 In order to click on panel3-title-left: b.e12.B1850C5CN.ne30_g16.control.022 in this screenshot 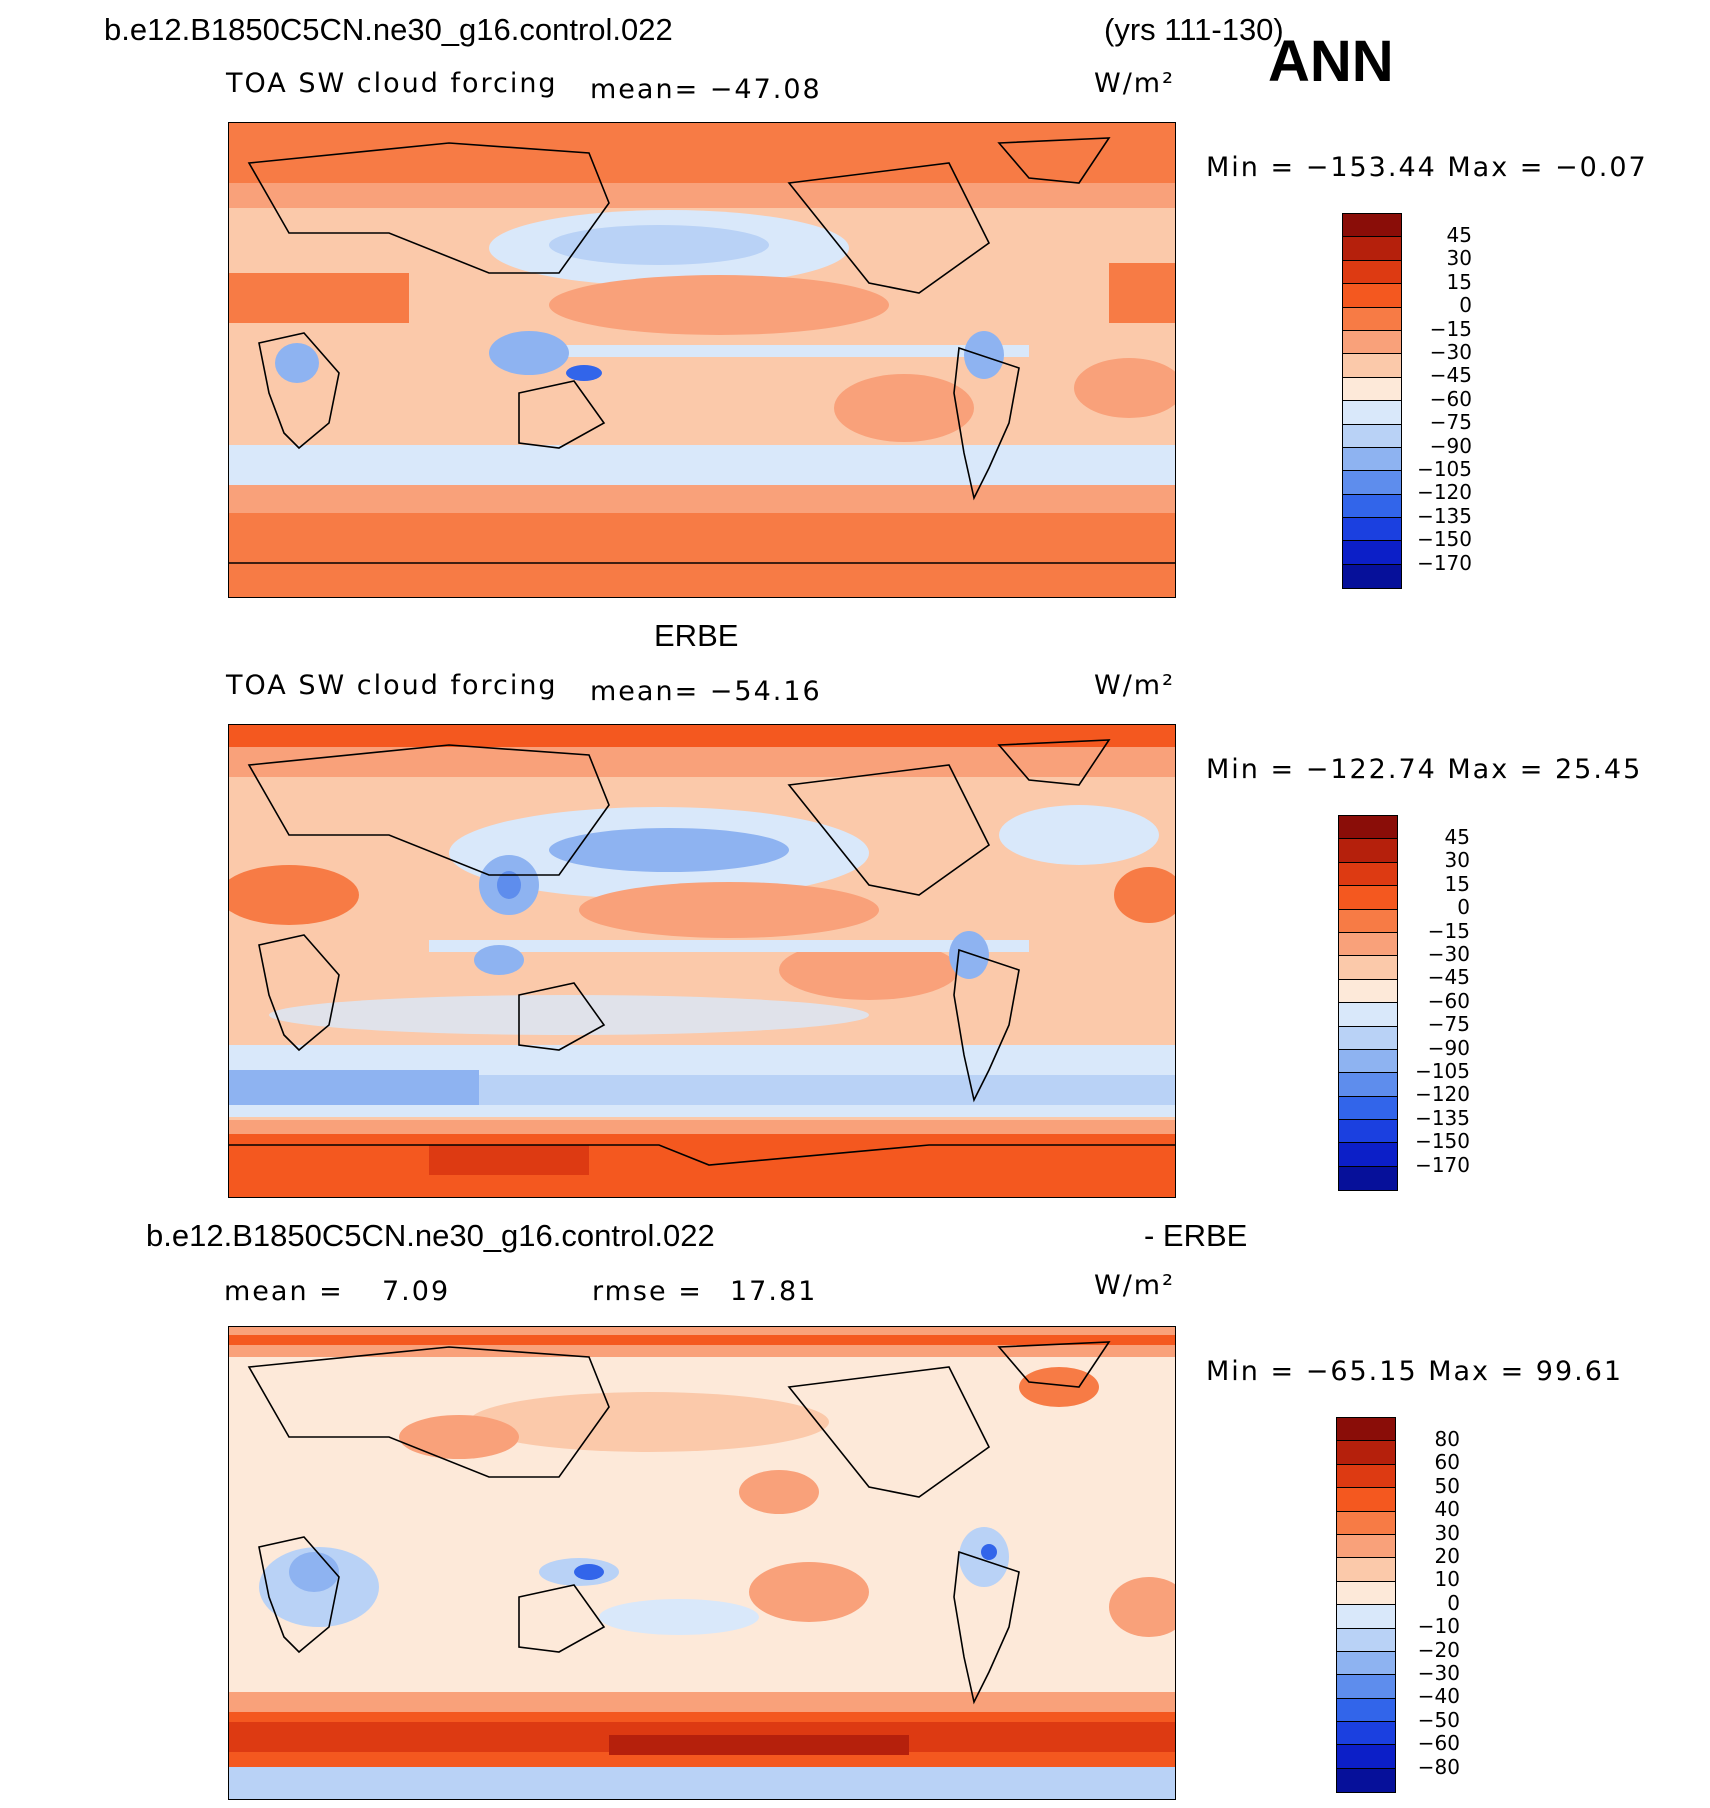, I will do `click(430, 1235)`.